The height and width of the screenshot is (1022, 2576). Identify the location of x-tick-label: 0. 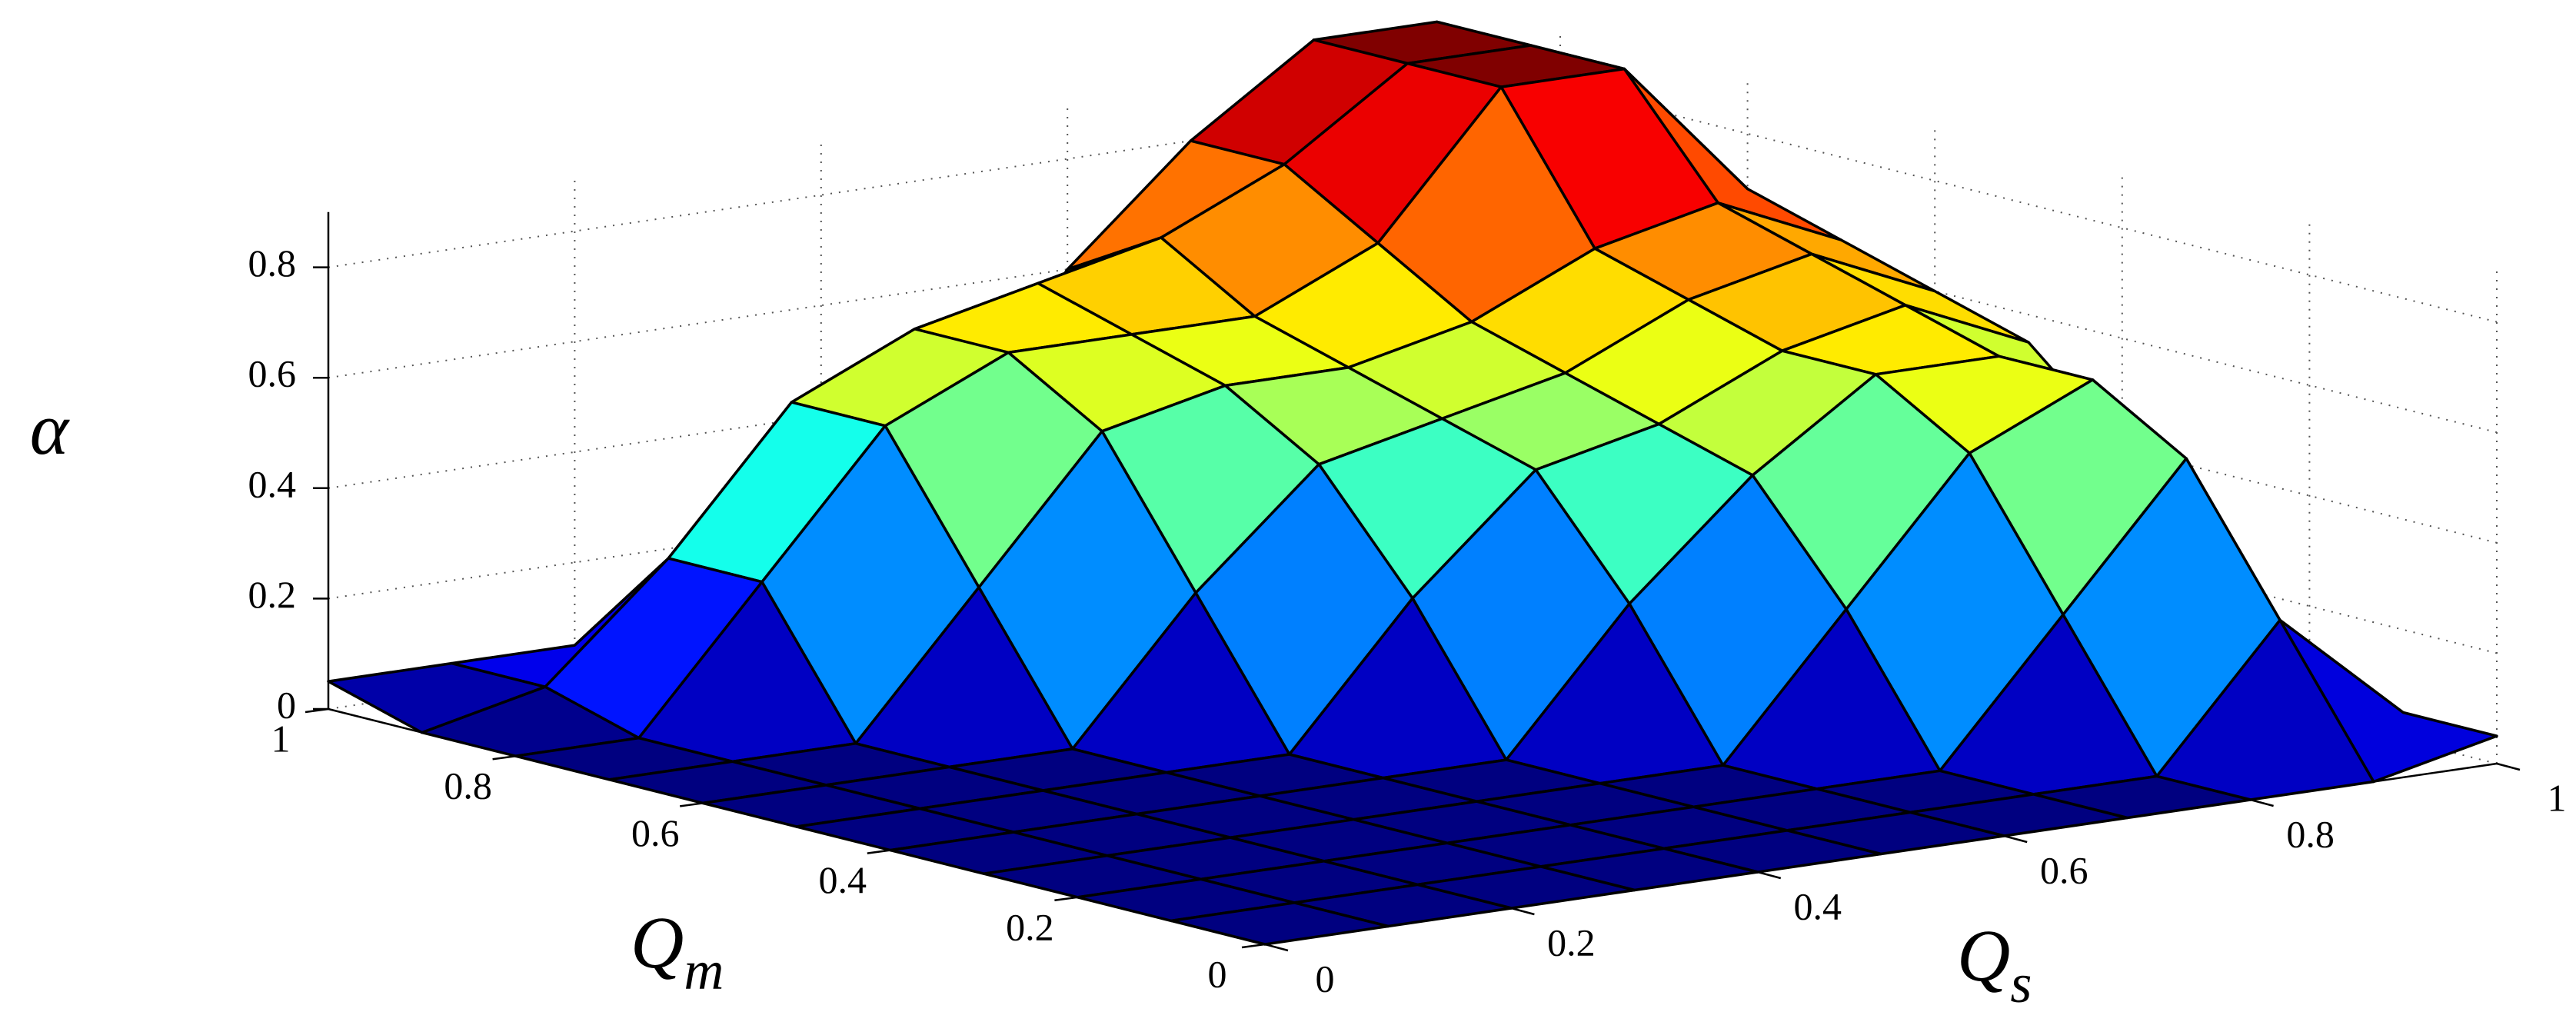
(1325, 978).